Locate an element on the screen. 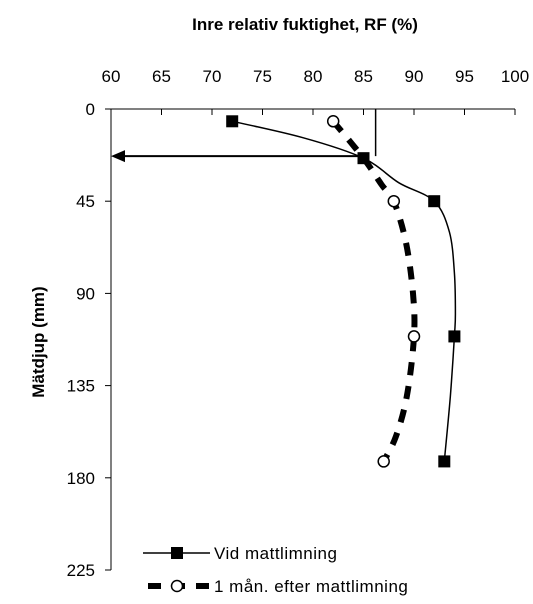 The width and height of the screenshot is (533, 604). legend-label-0: Vid mattlimning is located at coordinates (275, 553).